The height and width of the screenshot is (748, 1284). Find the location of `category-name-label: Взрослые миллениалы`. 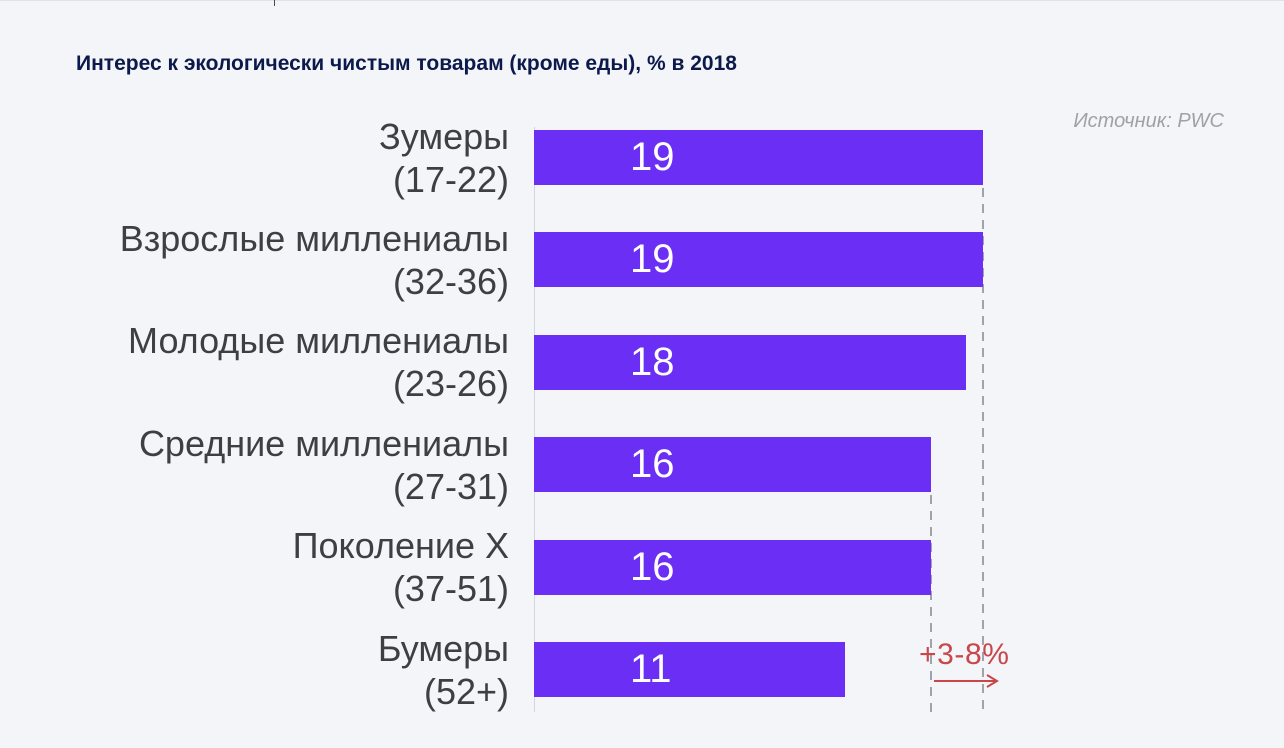

category-name-label: Взрослые миллениалы is located at coordinates (314, 238).